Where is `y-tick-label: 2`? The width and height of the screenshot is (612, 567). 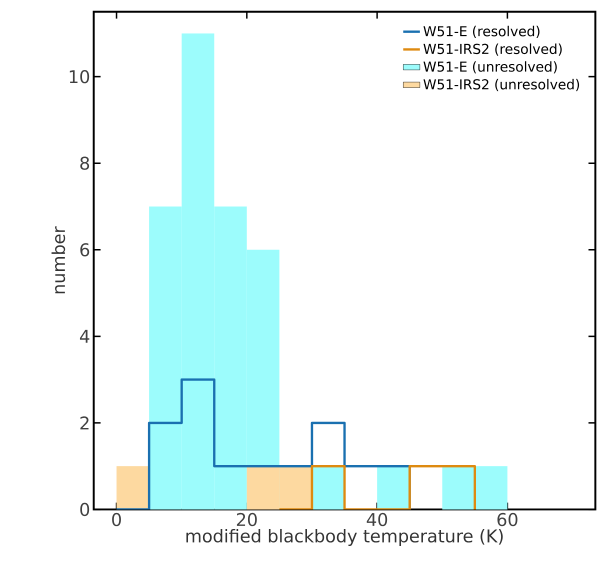
y-tick-label: 2 is located at coordinates (84, 423).